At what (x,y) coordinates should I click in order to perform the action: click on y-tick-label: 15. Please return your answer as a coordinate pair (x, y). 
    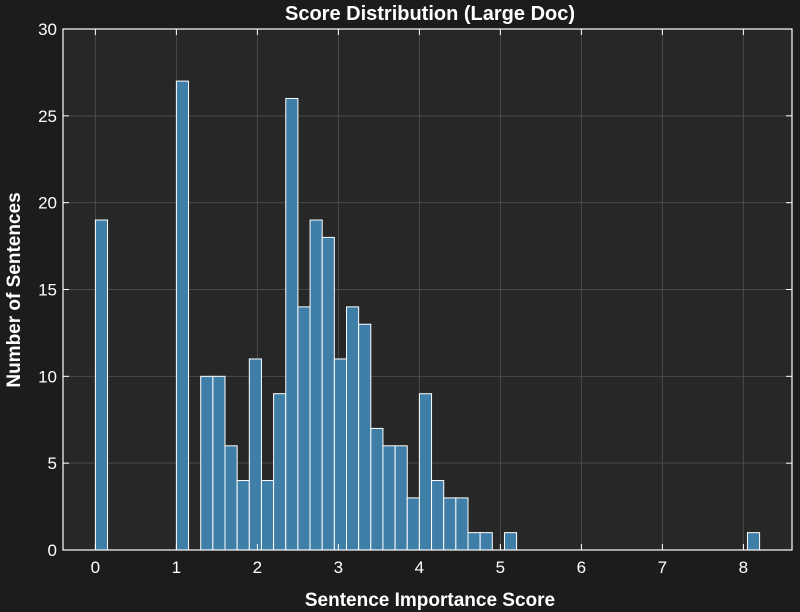
    Looking at the image, I should click on (47, 290).